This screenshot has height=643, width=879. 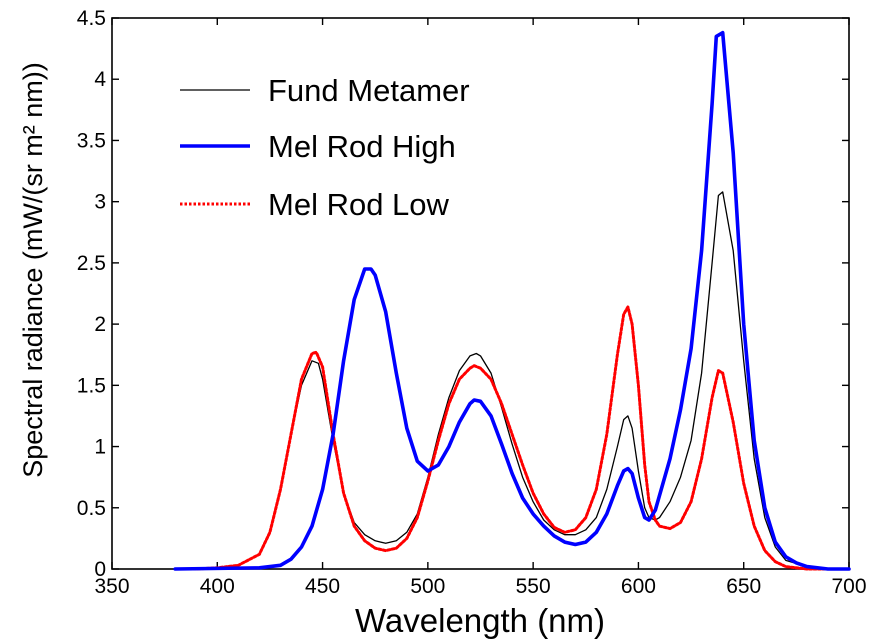 I want to click on legend-label: Mel Rod High, so click(x=362, y=146).